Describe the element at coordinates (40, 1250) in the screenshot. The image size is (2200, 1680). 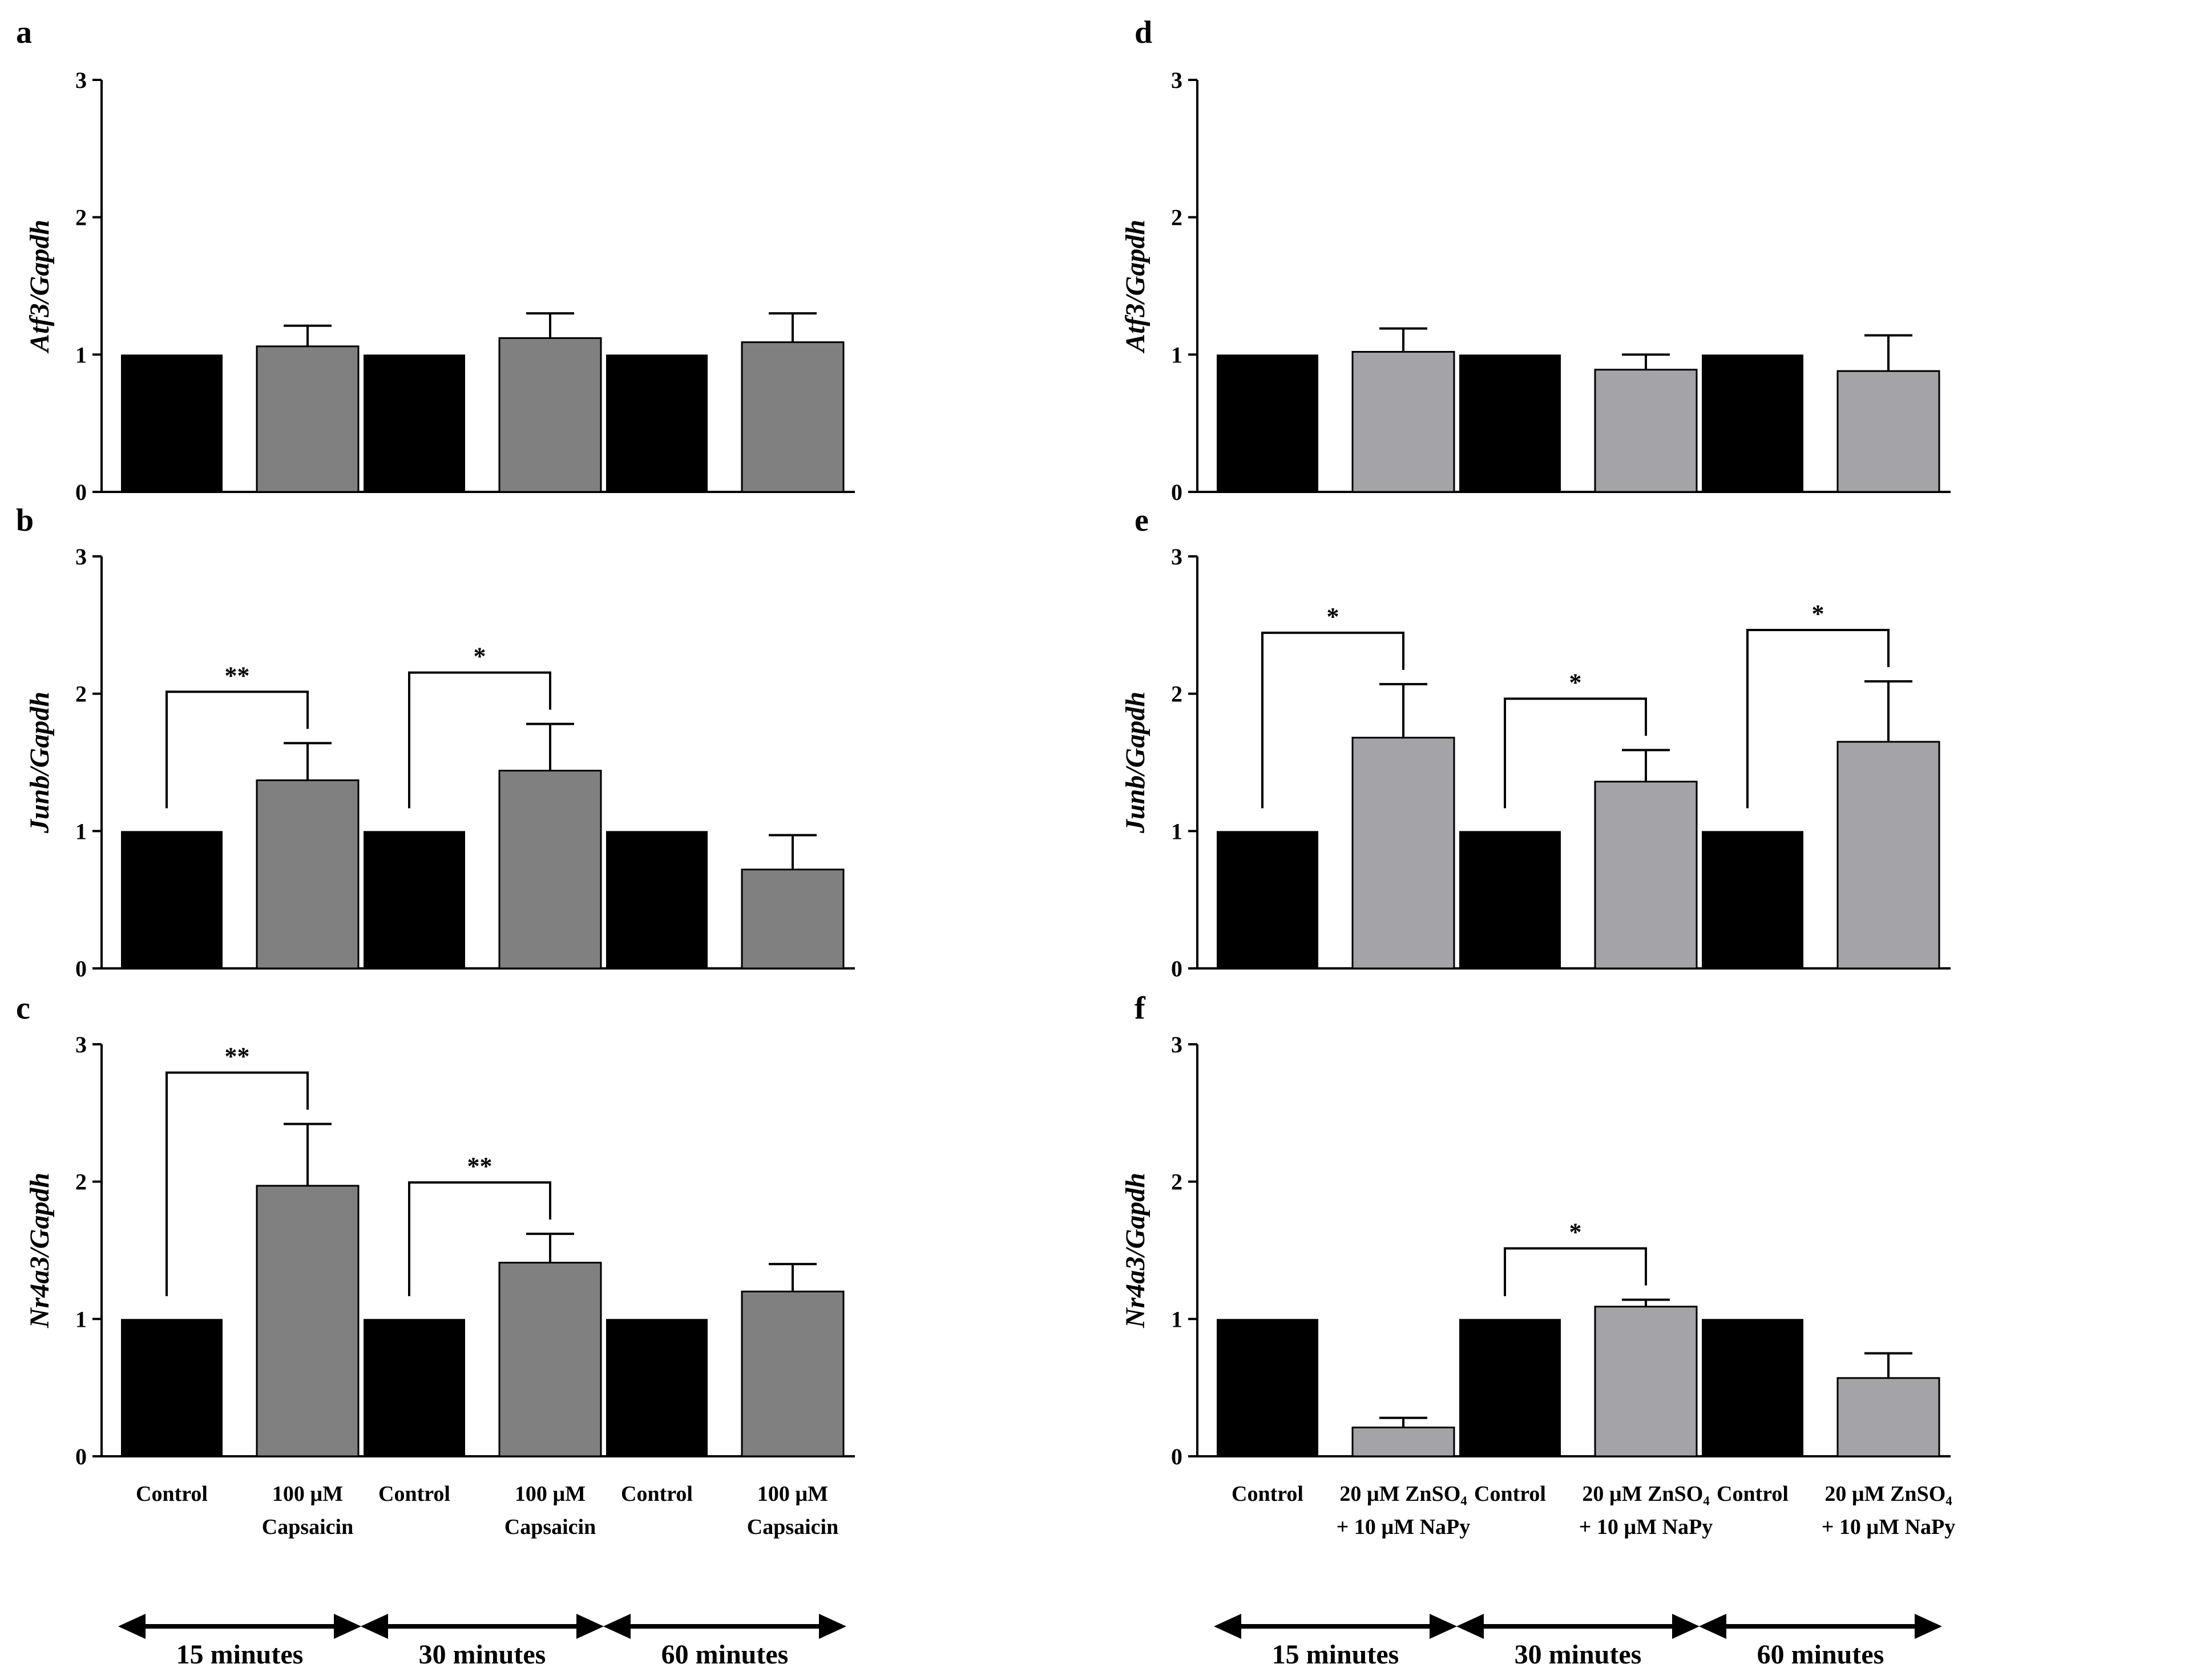
I see `y-axis-label: Nr4a3/Gapdh` at that location.